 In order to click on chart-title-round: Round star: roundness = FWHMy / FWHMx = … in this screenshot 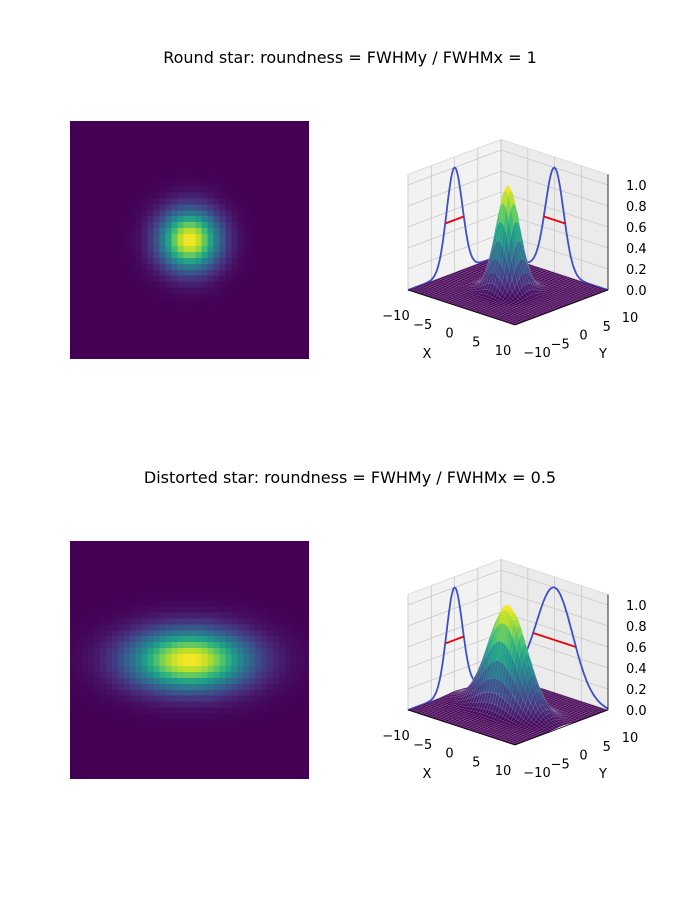, I will do `click(350, 57)`.